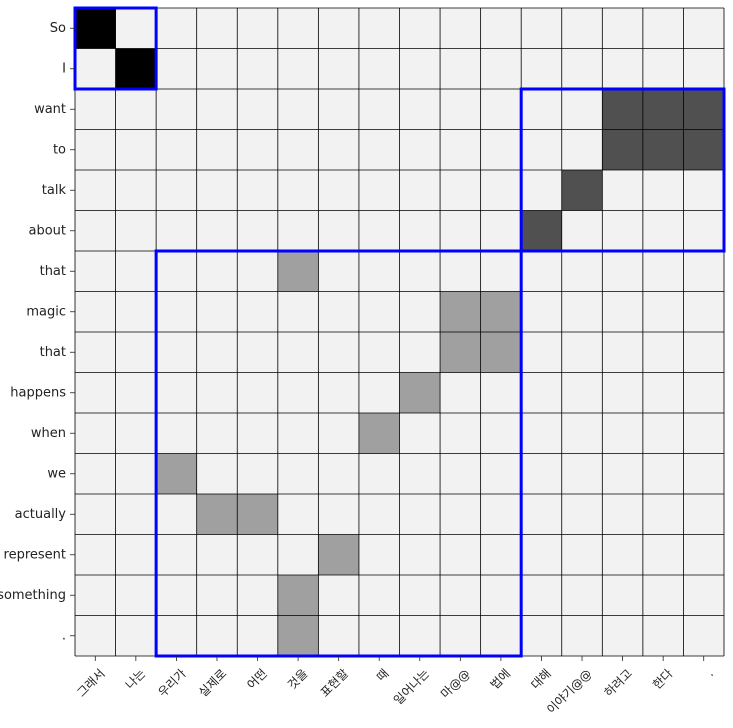 The width and height of the screenshot is (733, 728). I want to click on x-tick-label: 하려고, so click(618, 682).